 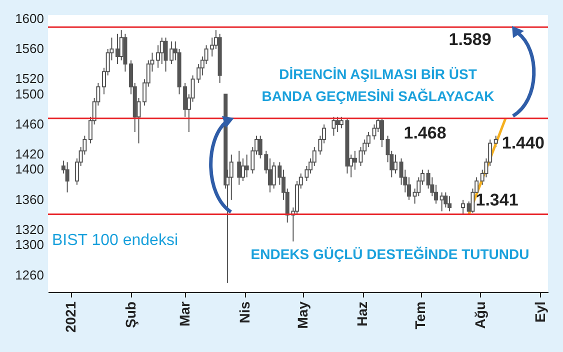 I want to click on y-tick-label: 1460, so click(x=29, y=124).